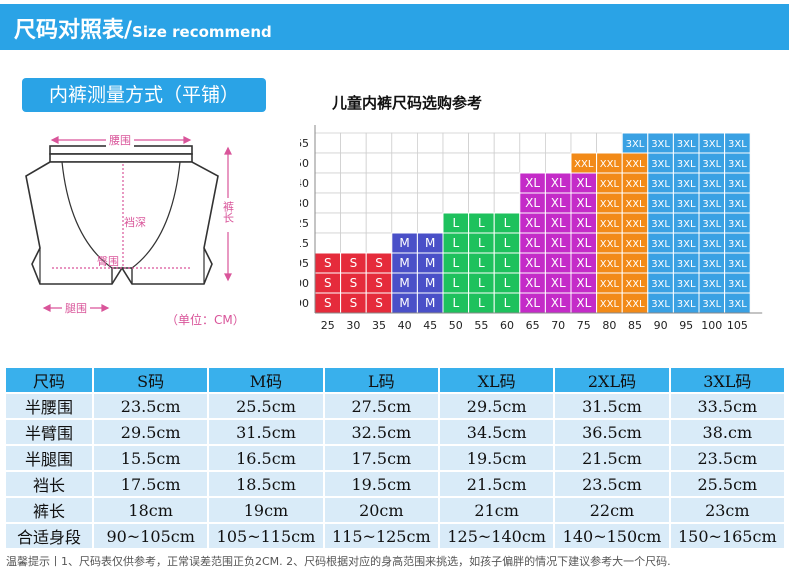  I want to click on chart-title: 儿童内裤尺码选购参考, so click(406, 103).